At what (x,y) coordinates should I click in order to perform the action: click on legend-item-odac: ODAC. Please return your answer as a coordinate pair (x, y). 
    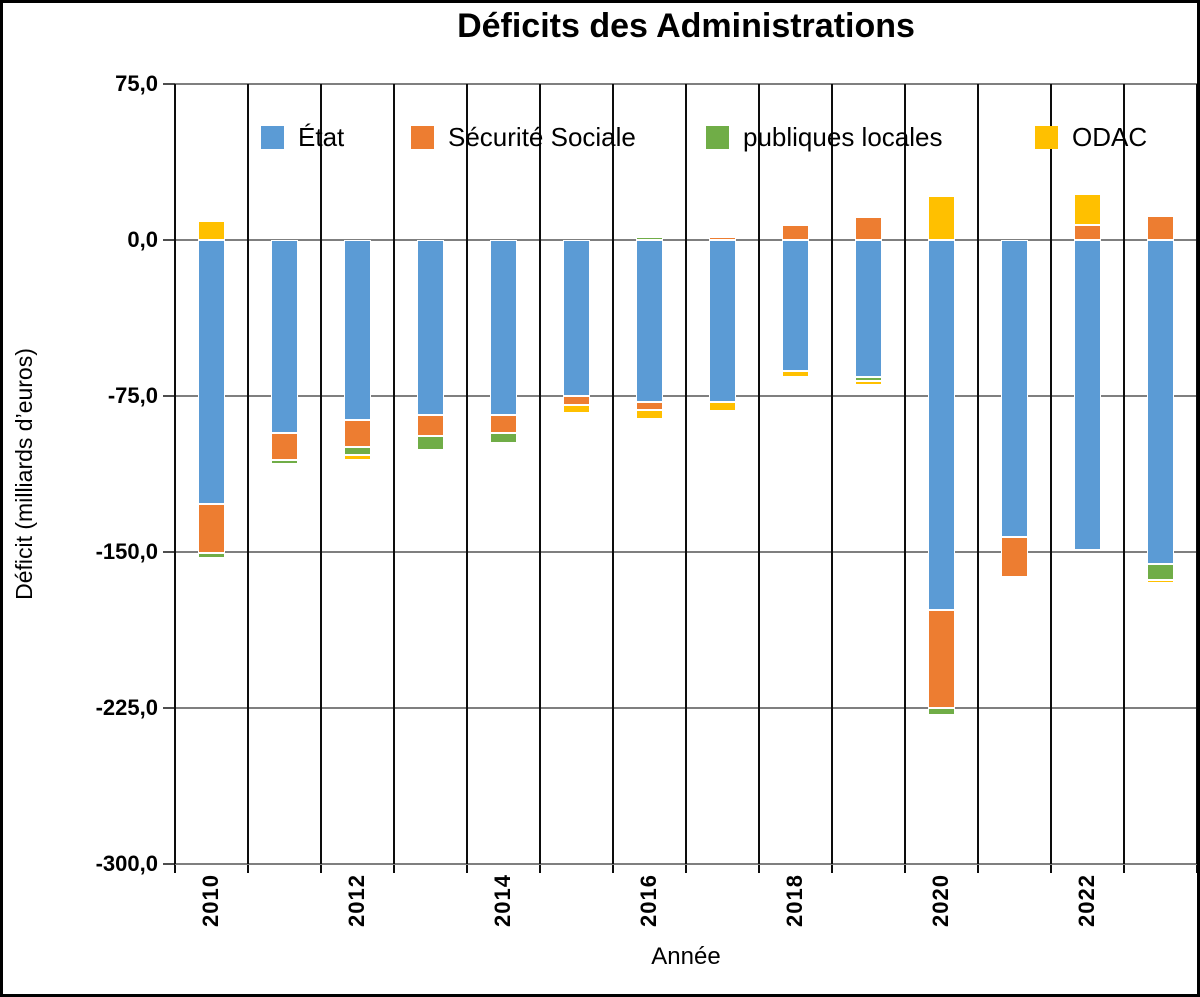
    Looking at the image, I should click on (1091, 137).